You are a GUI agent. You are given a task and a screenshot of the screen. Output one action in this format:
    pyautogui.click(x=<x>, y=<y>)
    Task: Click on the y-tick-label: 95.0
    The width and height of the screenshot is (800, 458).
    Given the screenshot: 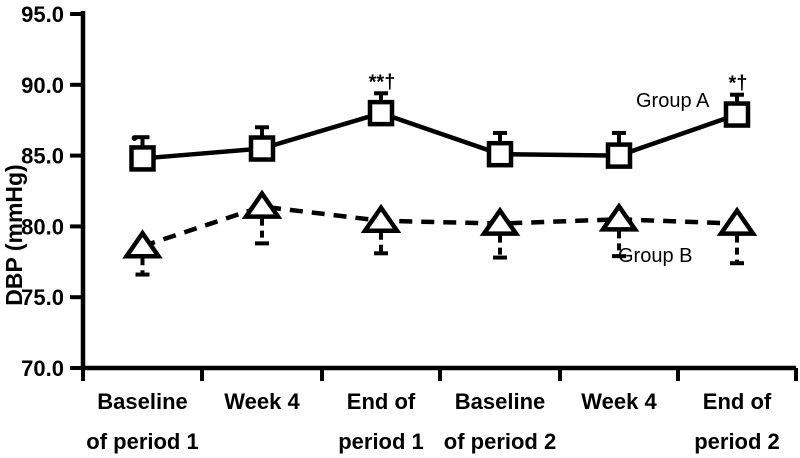 What is the action you would take?
    pyautogui.click(x=42, y=14)
    